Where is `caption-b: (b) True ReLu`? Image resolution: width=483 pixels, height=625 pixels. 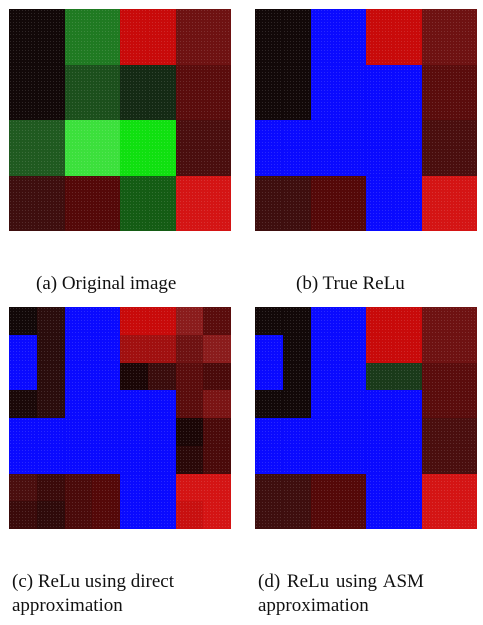
caption-b: (b) True ReLu is located at coordinates (350, 284).